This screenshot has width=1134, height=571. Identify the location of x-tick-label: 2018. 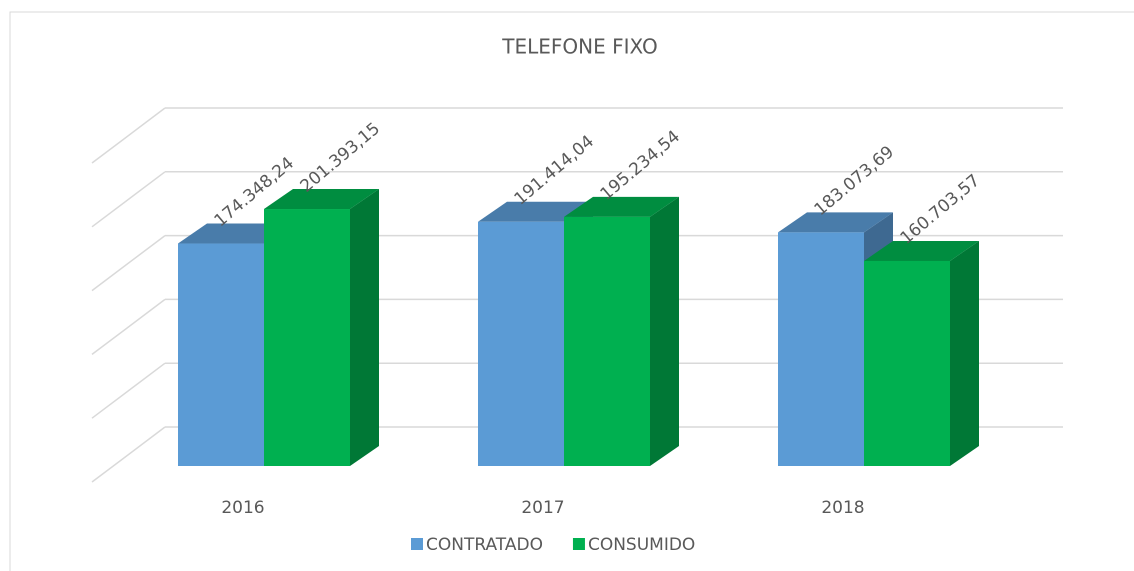
(842, 508).